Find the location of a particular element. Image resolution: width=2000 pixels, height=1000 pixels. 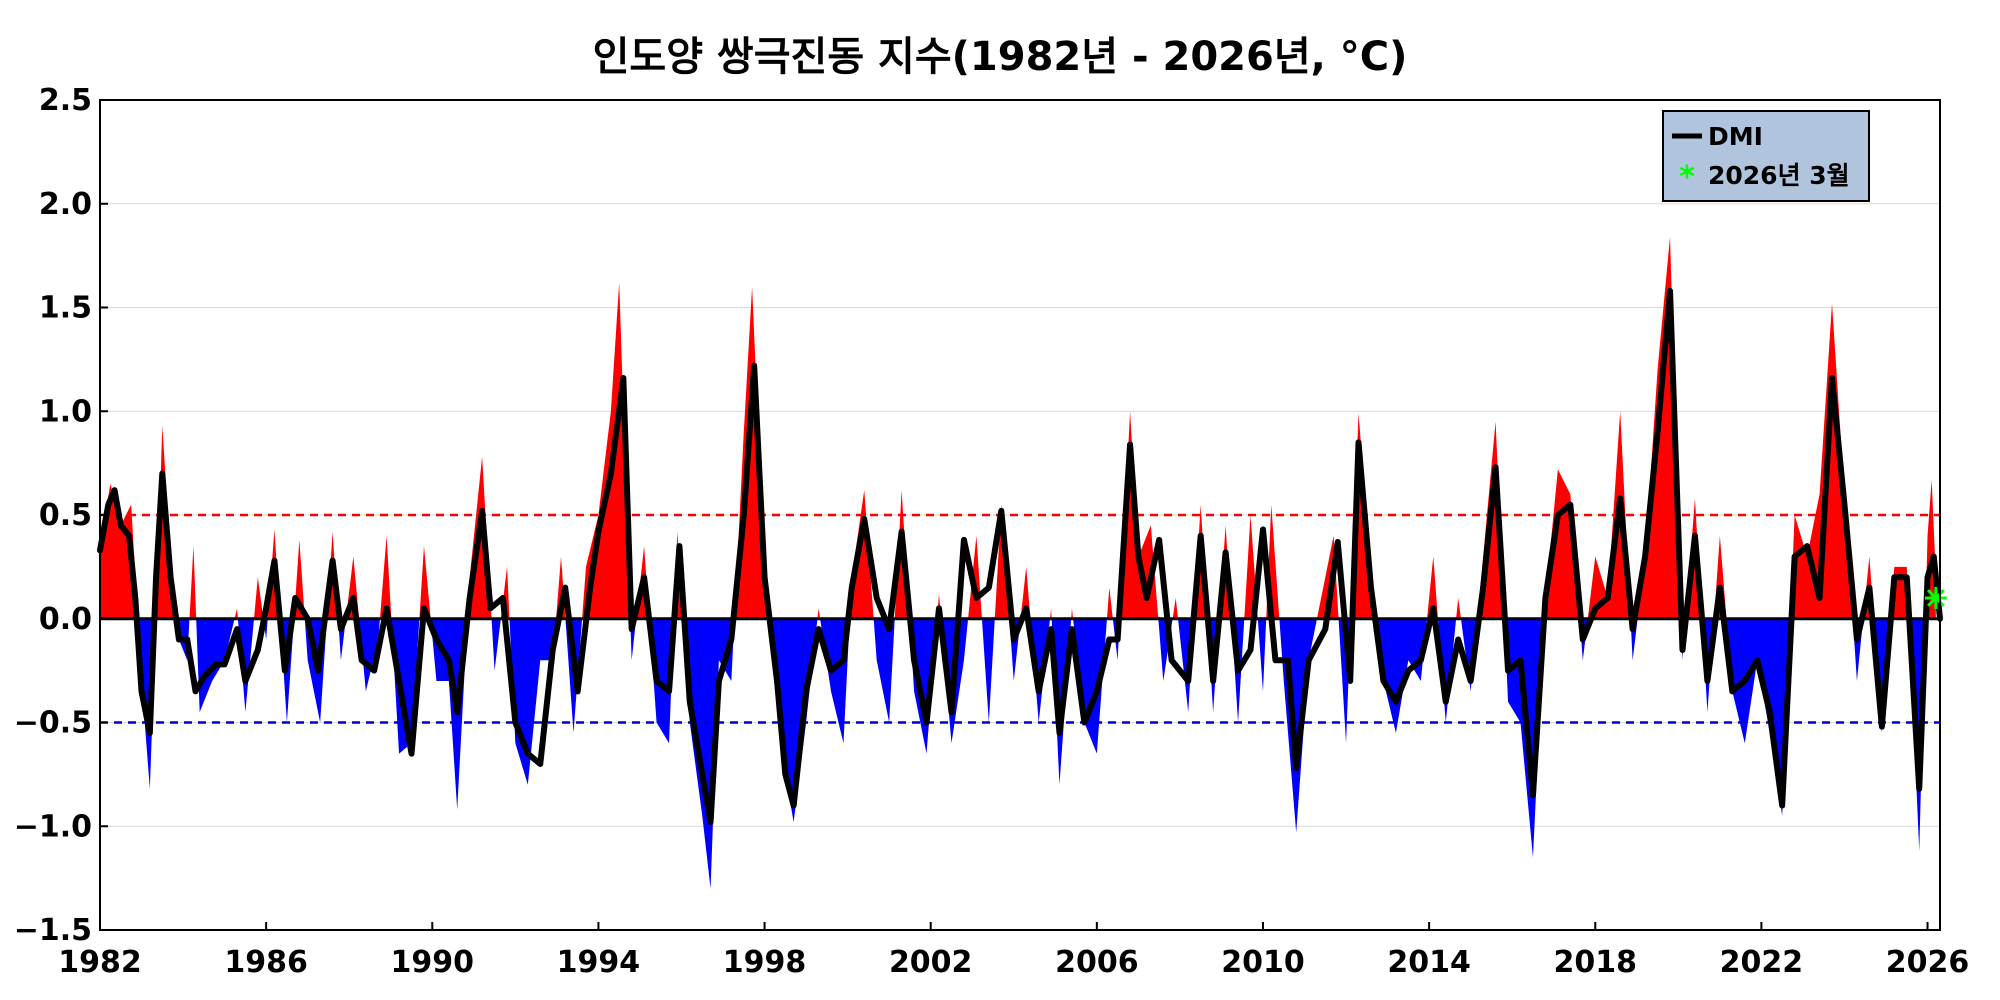

x-tick-label: 1998 is located at coordinates (765, 962).